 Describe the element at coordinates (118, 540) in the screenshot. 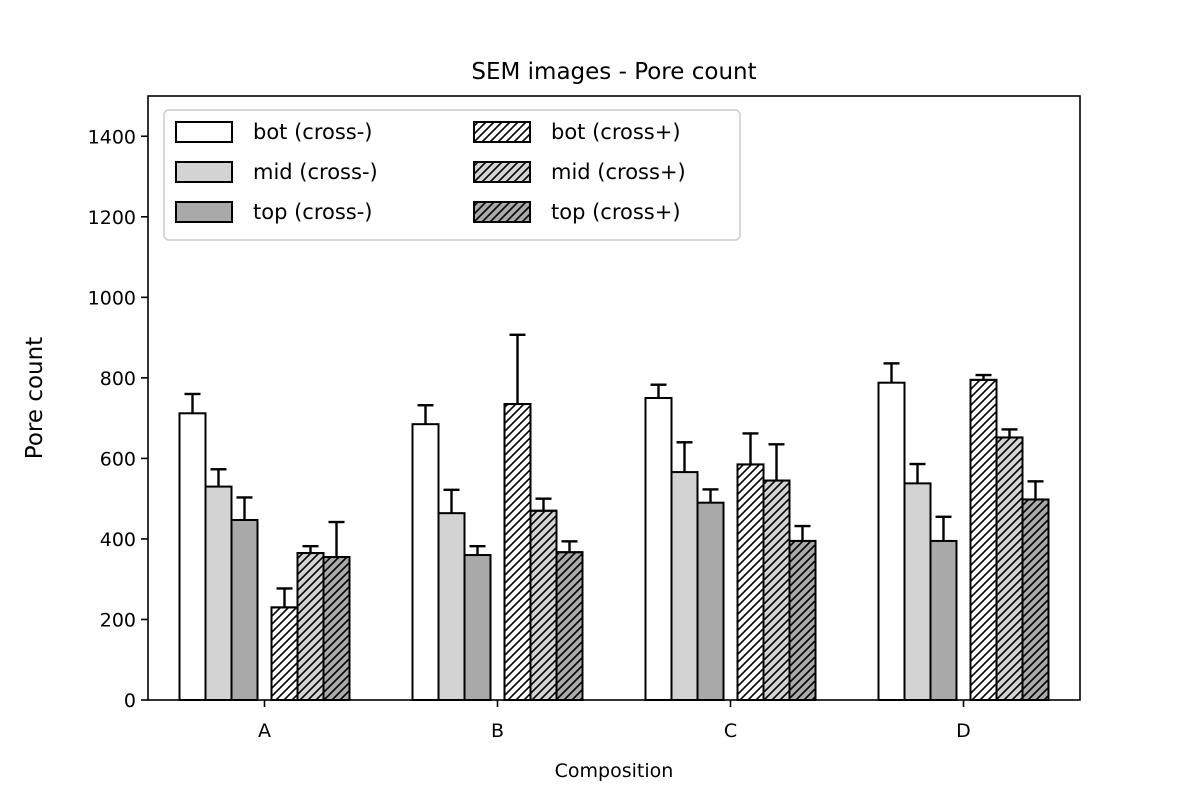

I see `y-tick-label: 400` at that location.